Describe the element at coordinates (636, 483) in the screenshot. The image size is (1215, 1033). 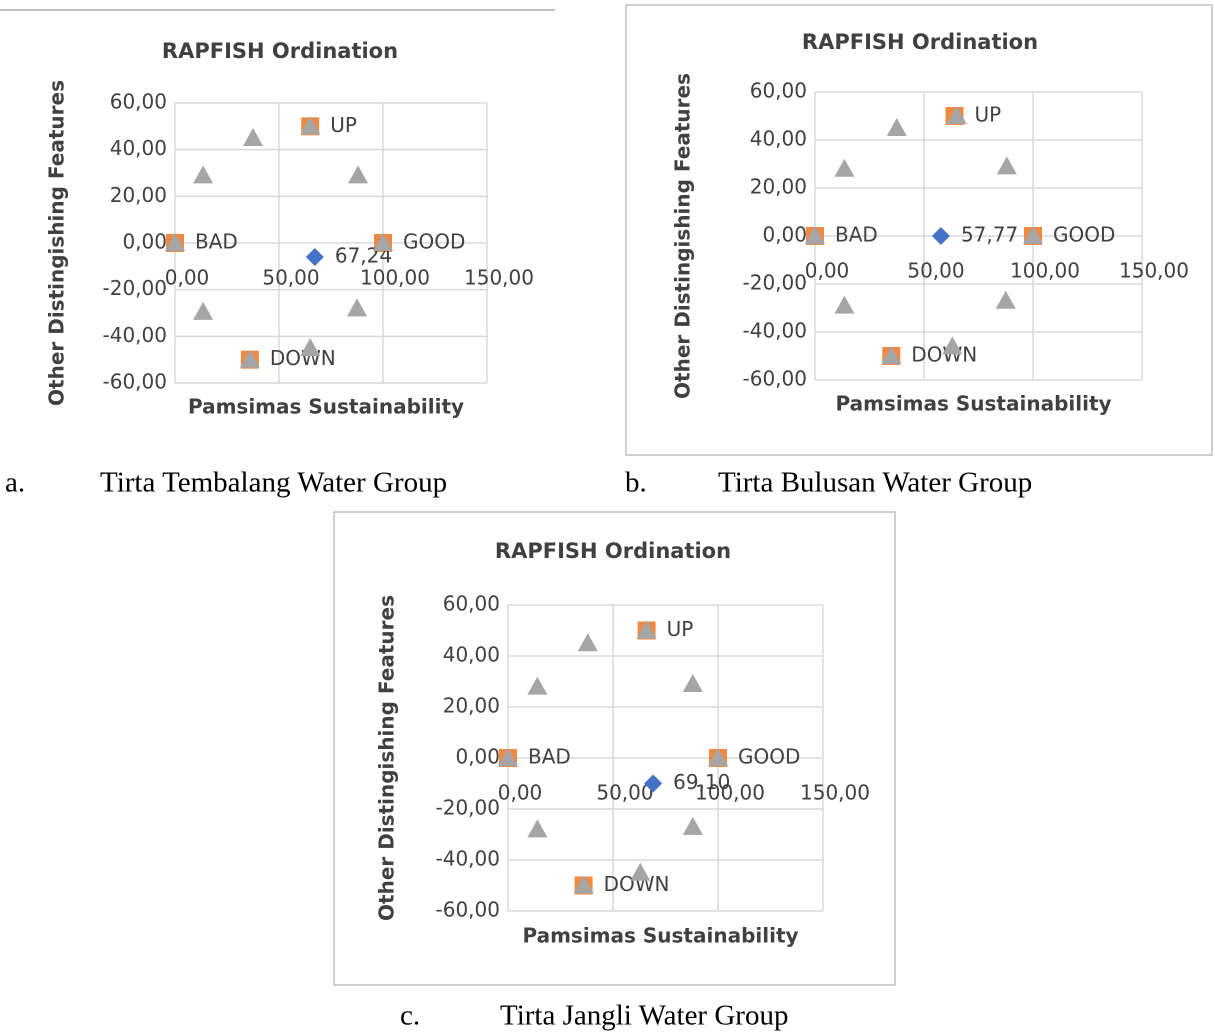
I see `caption-letter: b.` at that location.